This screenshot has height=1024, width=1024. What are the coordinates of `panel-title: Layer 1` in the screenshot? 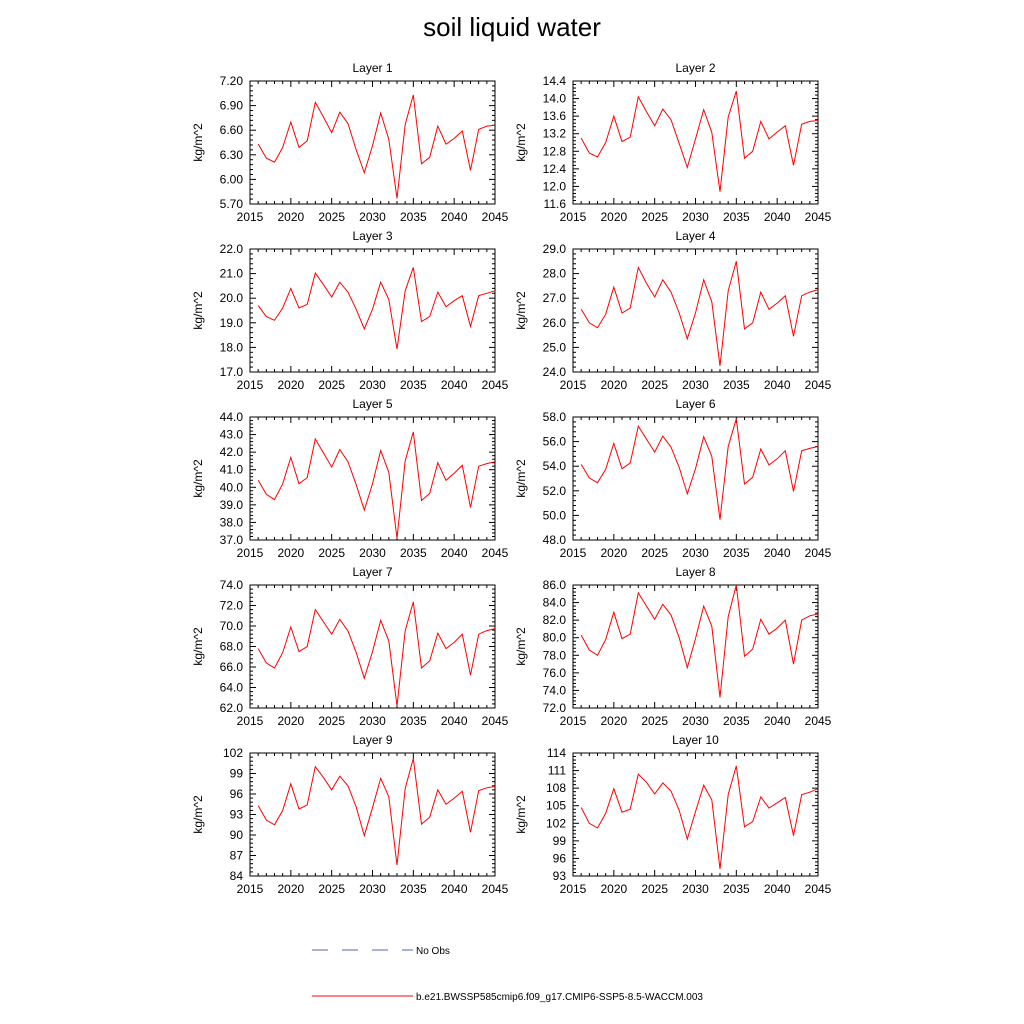 It's located at (372, 68).